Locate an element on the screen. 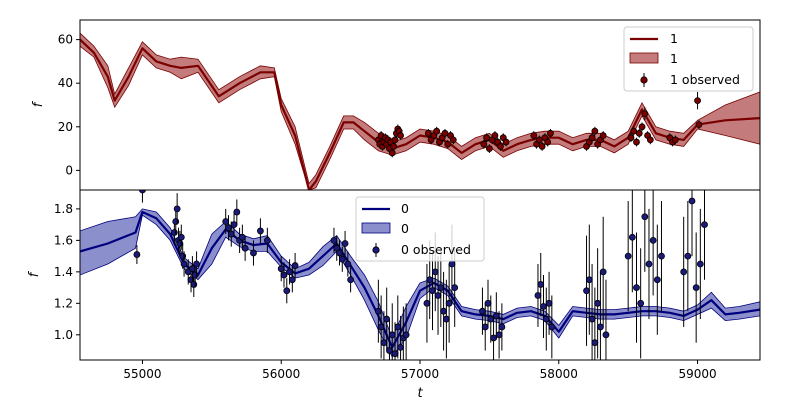 The height and width of the screenshot is (400, 800). top-y-tick-label: 60 is located at coordinates (65, 40).